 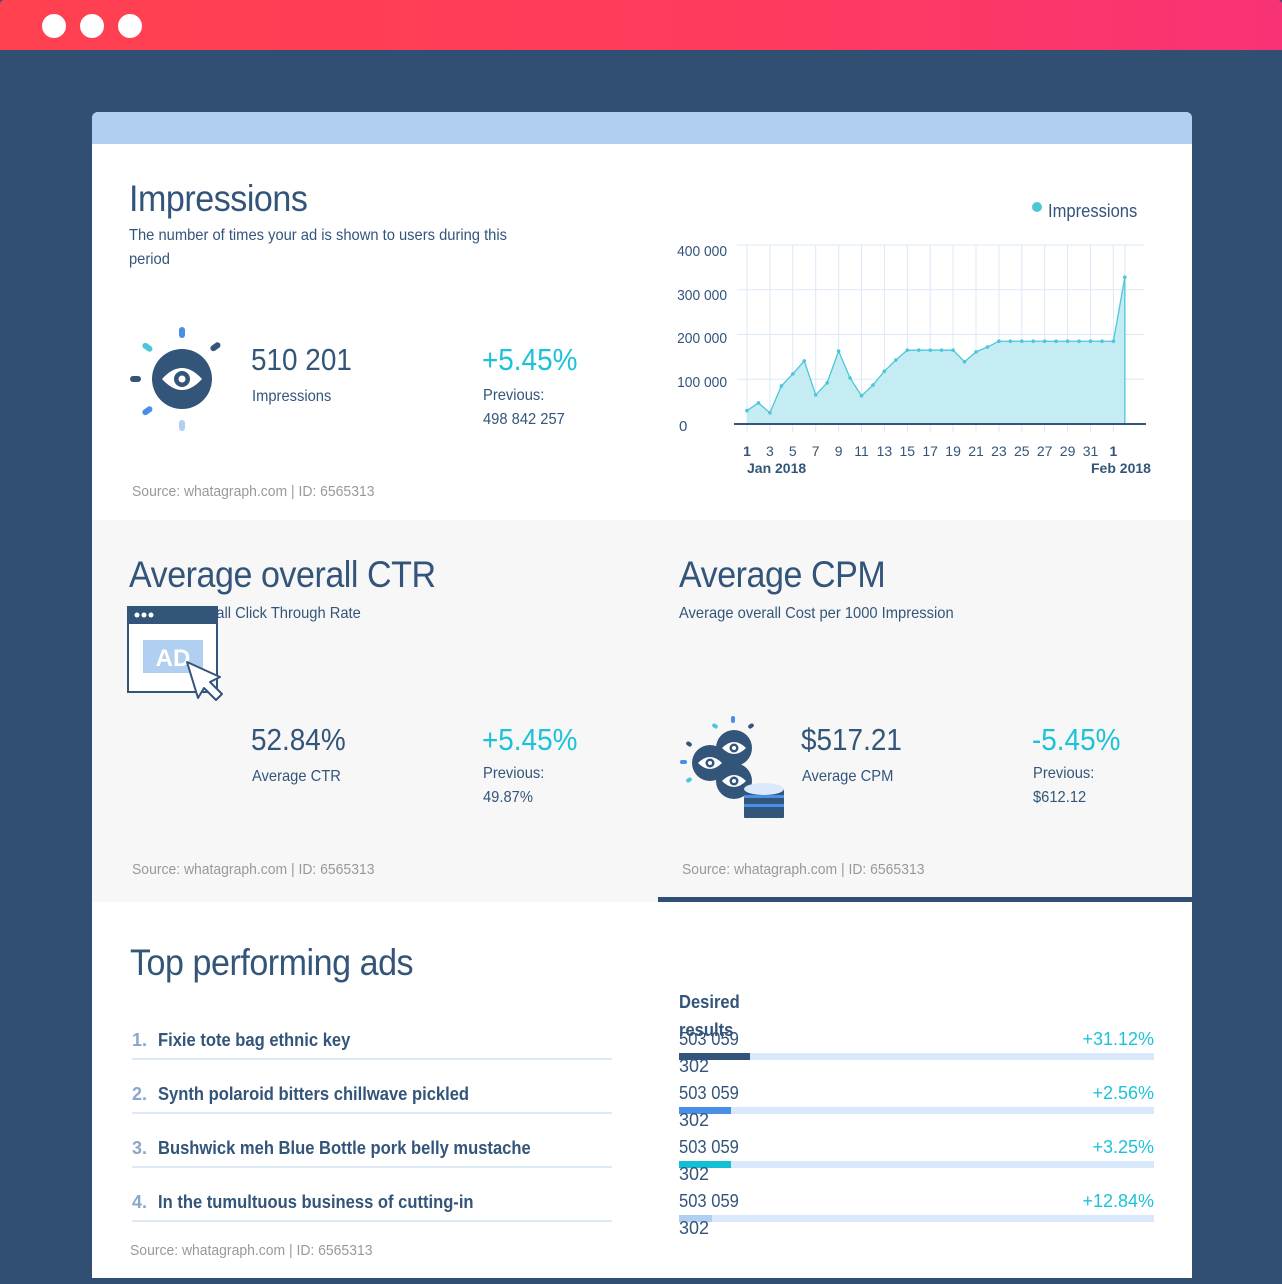 I want to click on x-tick: 31, so click(x=1090, y=451).